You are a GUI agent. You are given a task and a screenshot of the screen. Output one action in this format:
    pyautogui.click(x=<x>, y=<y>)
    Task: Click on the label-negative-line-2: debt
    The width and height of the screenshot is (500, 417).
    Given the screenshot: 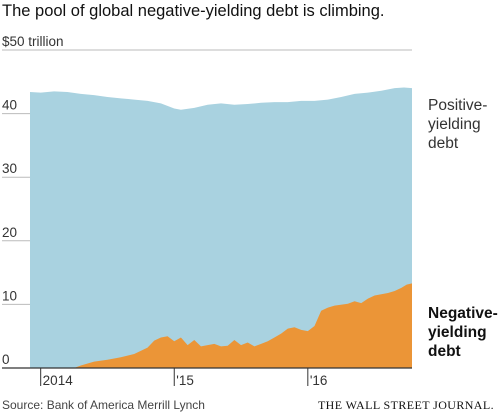 What is the action you would take?
    pyautogui.click(x=444, y=351)
    